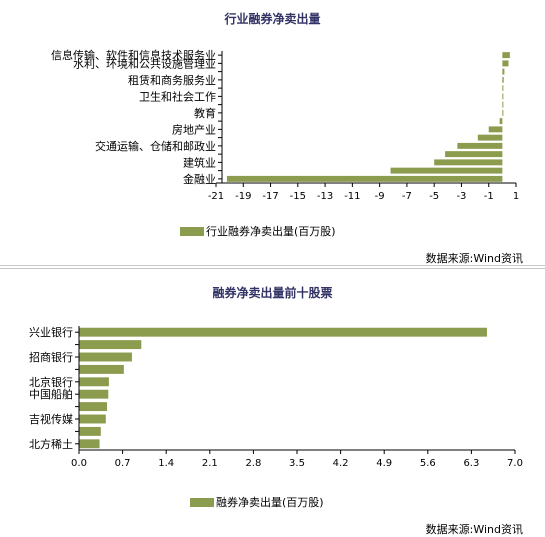  I want to click on x-tick-label: 4.9, so click(384, 463).